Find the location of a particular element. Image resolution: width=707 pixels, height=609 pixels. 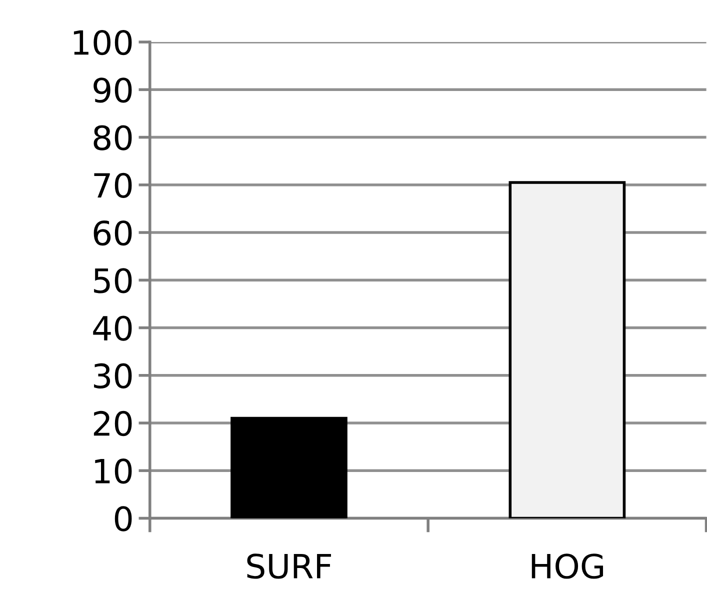

y-tick-label: 90 is located at coordinates (113, 90).